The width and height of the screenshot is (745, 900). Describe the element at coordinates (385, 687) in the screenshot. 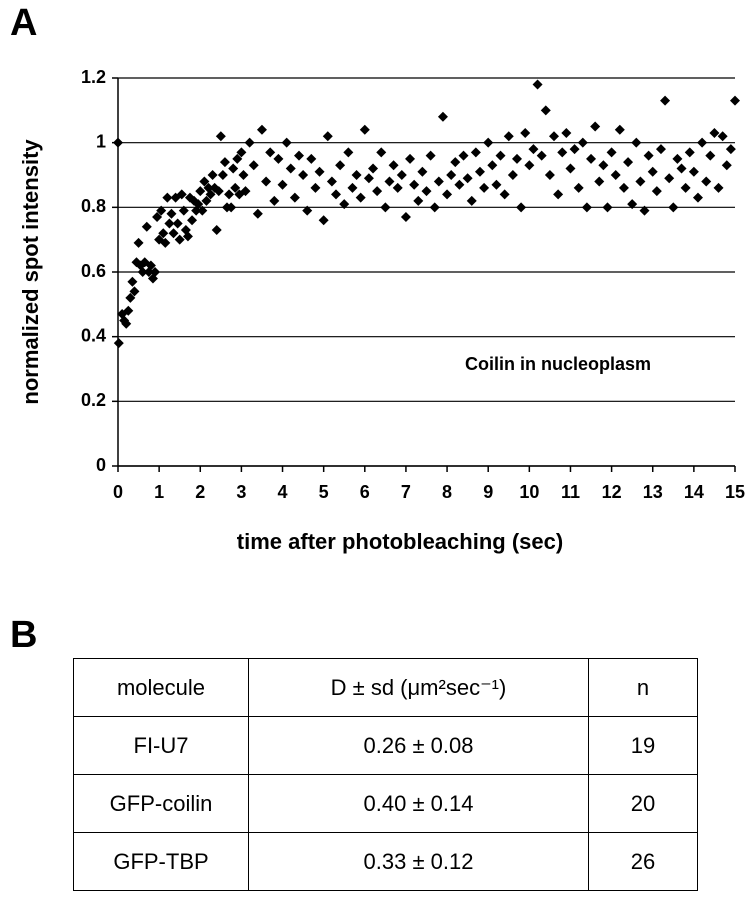

I see `table-header: molecule D ± sd (μm²sec⁻¹) n` at that location.